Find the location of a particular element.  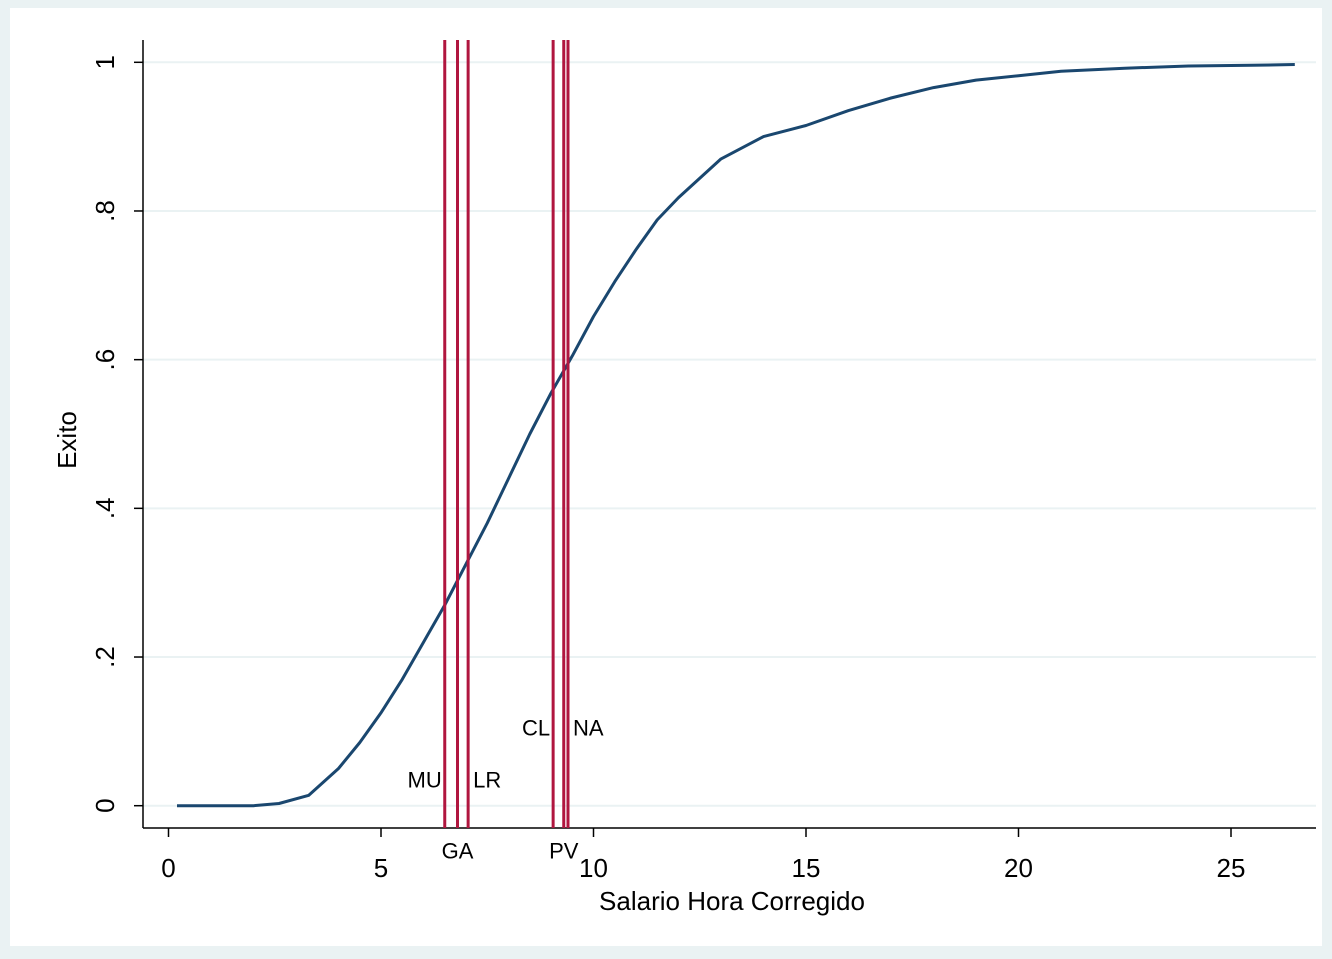

x-tick-label: 25 is located at coordinates (1231, 868).